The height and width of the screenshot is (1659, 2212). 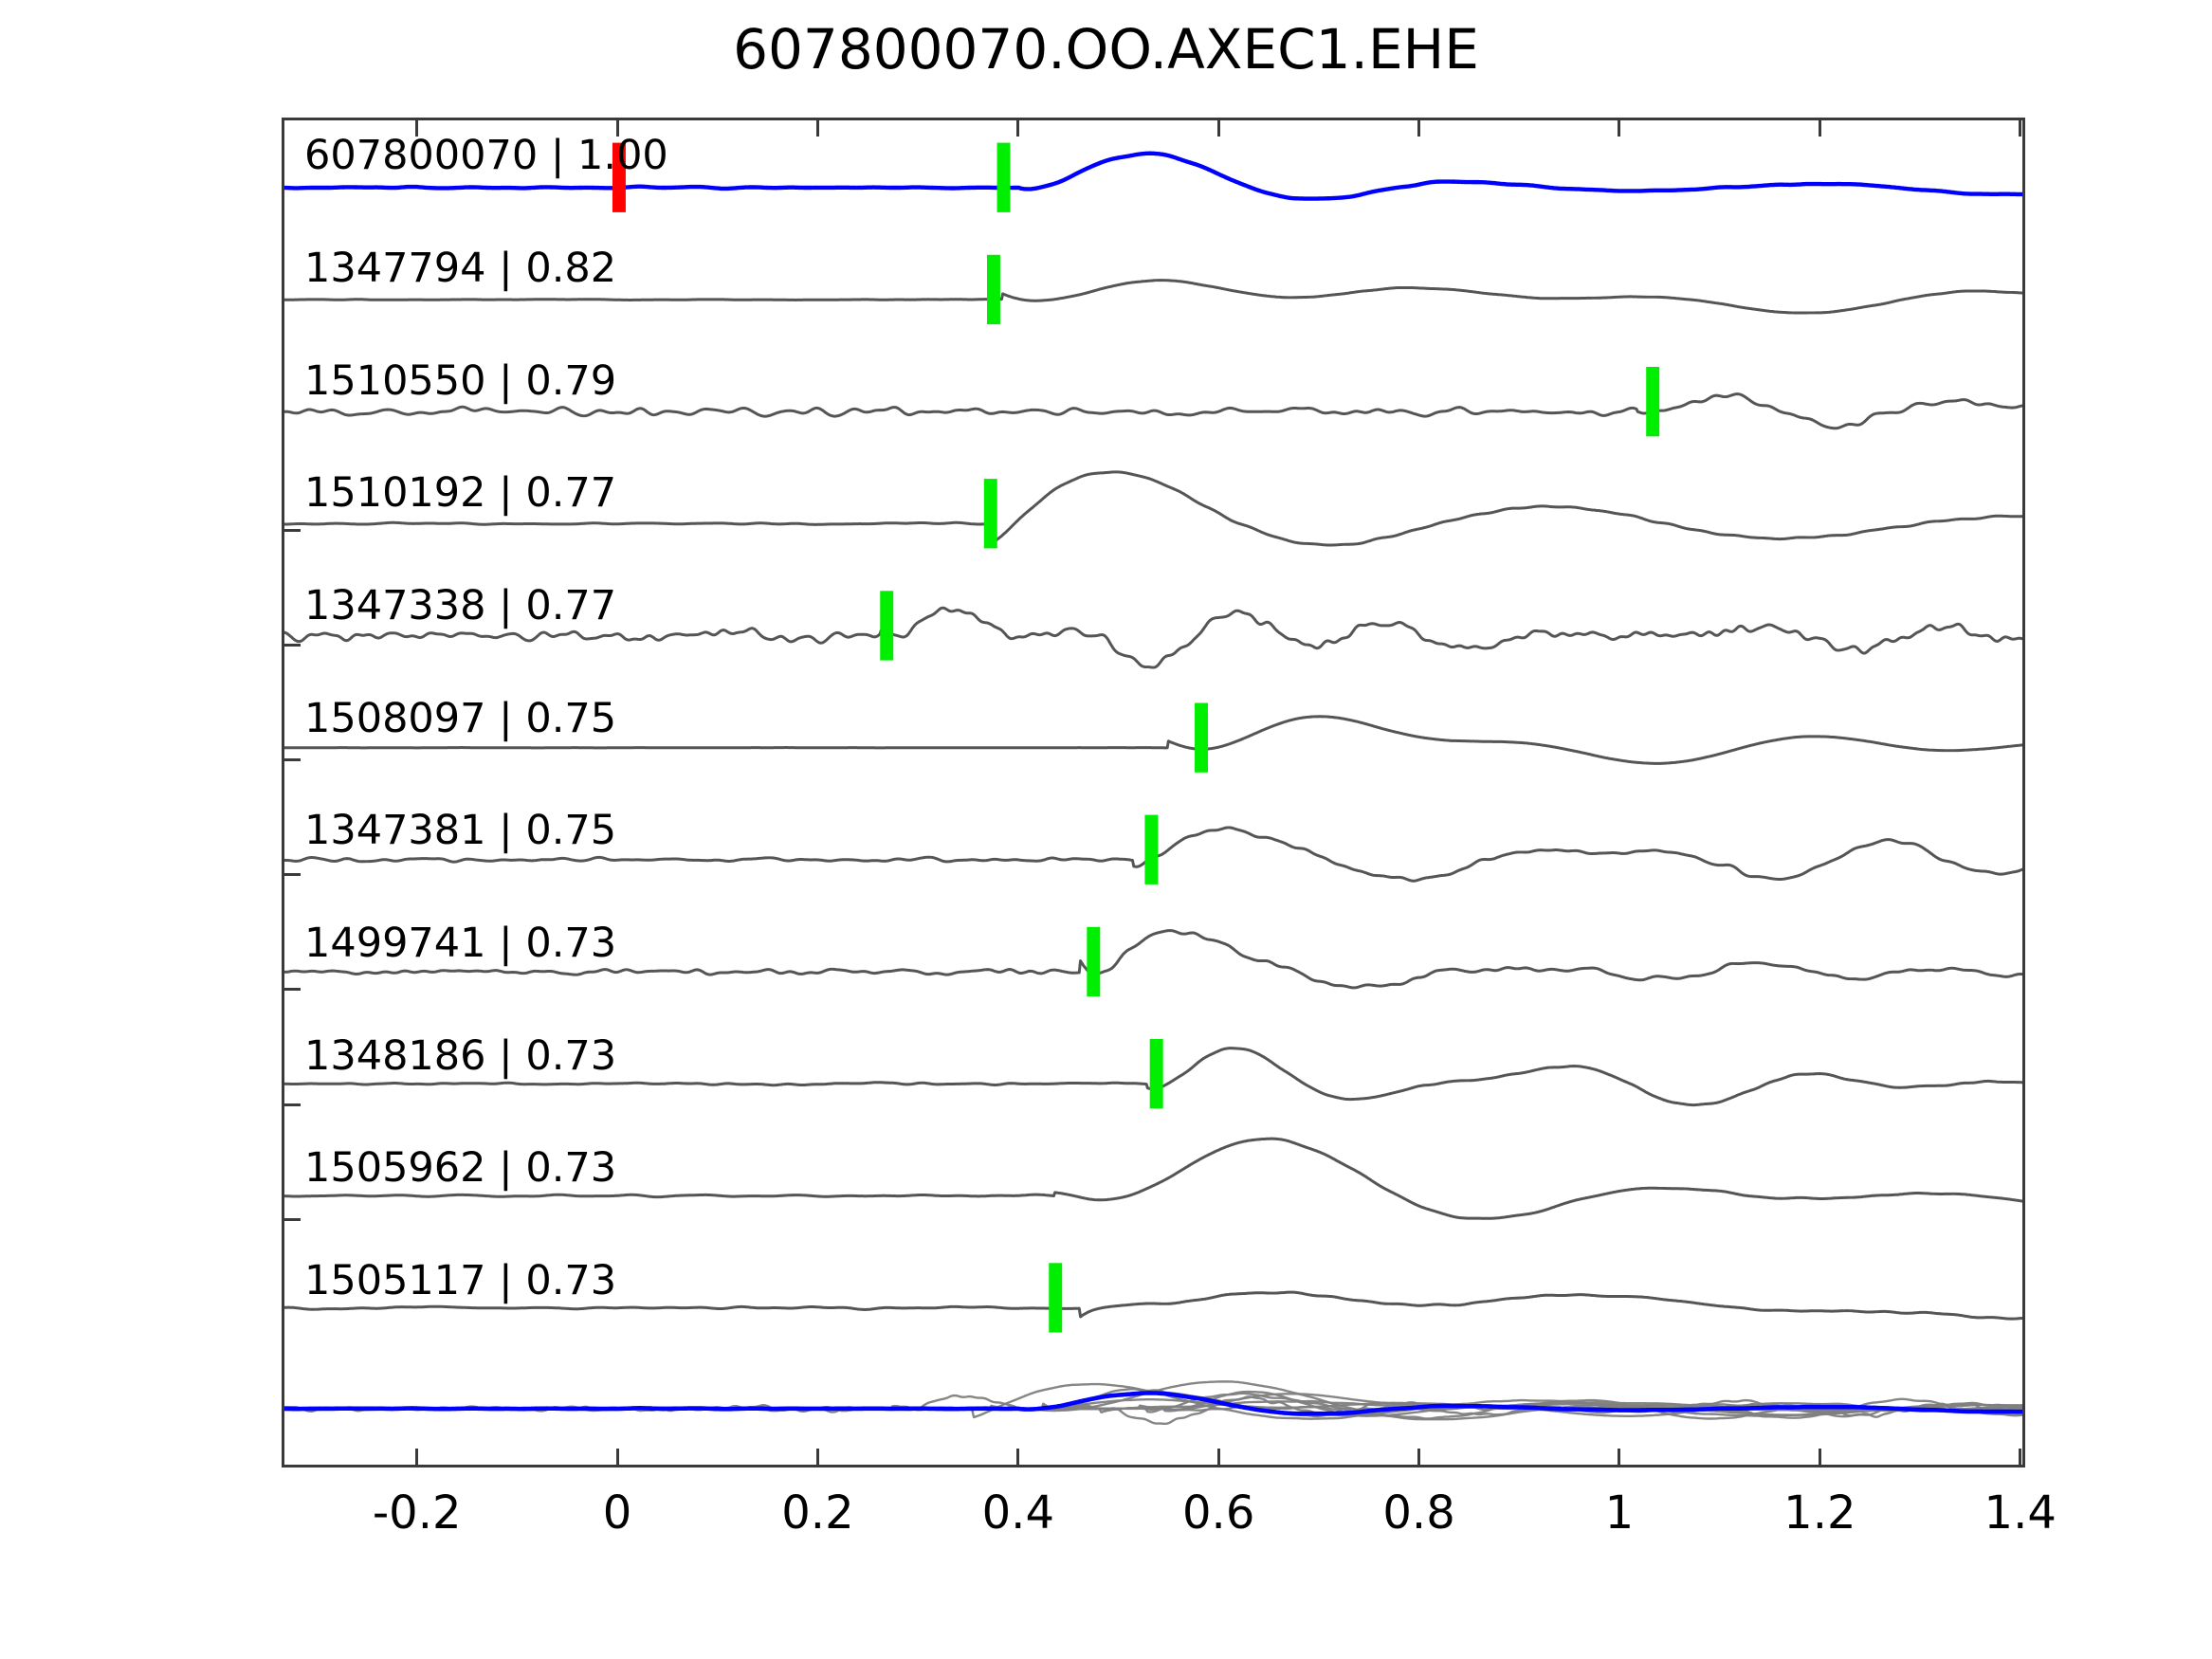 I want to click on x-tick-label: 1.2, so click(x=1819, y=1513).